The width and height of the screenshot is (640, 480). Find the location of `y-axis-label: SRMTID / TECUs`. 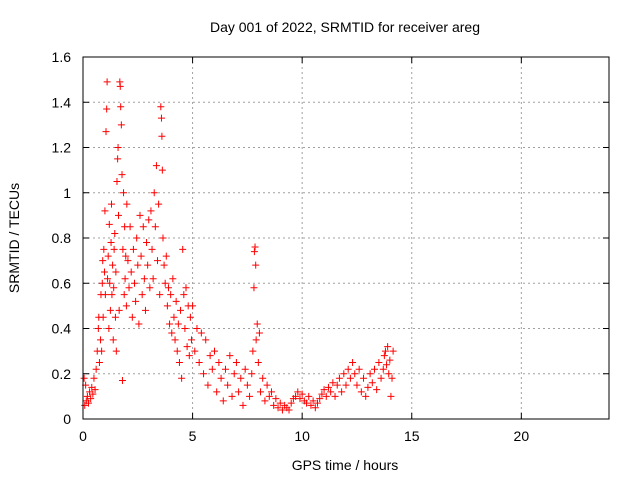

y-axis-label: SRMTID / TECUs is located at coordinates (14, 238).